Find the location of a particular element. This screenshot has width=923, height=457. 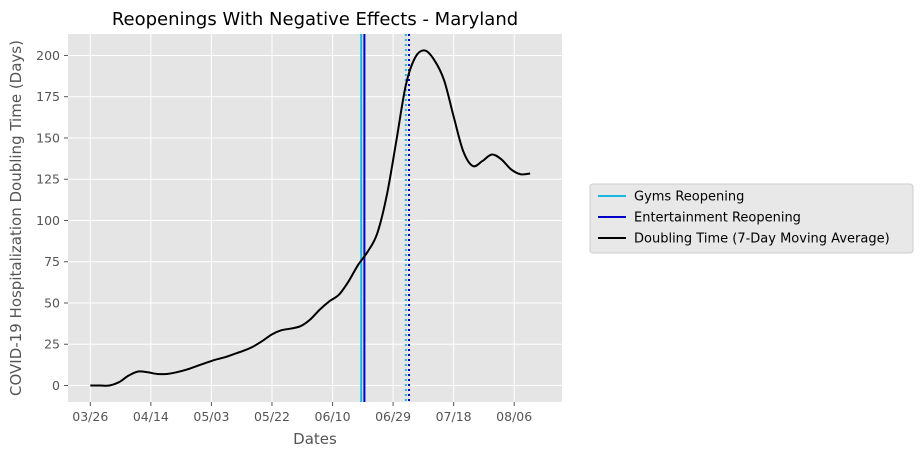

x-axis-label: Dates is located at coordinates (315, 439).